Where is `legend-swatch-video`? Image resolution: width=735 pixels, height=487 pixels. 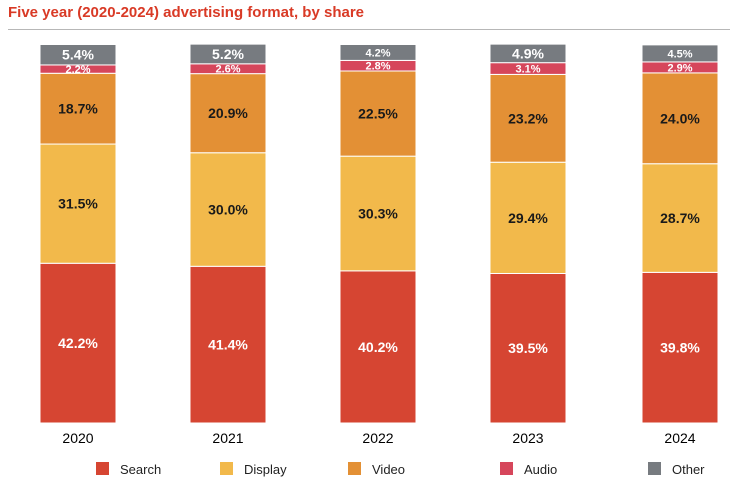
legend-swatch-video is located at coordinates (354, 468).